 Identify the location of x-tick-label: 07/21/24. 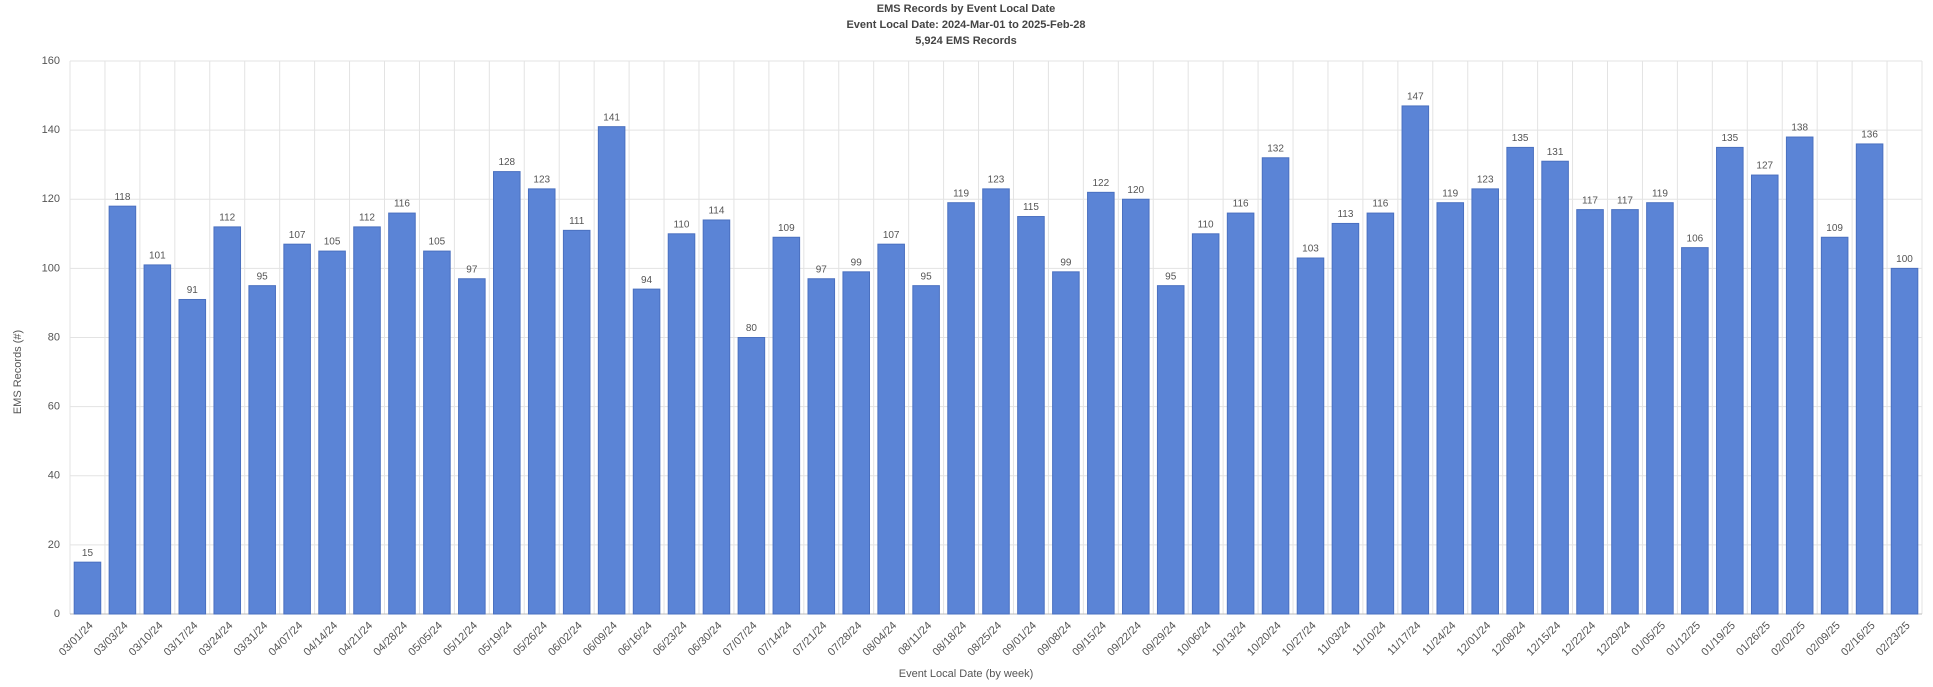
(810, 639).